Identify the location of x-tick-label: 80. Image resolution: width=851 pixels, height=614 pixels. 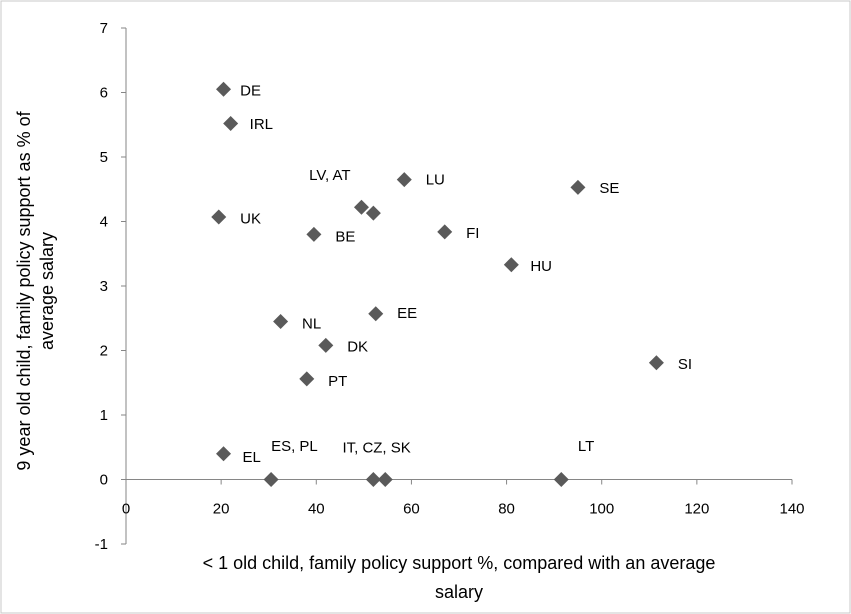
(506, 509).